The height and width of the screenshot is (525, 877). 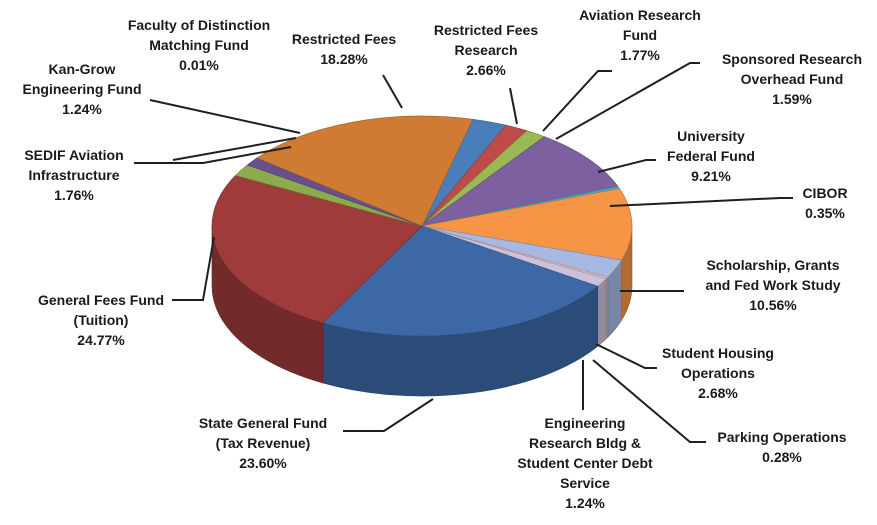 I want to click on slice-label-percent: 1.77%, so click(x=640, y=55).